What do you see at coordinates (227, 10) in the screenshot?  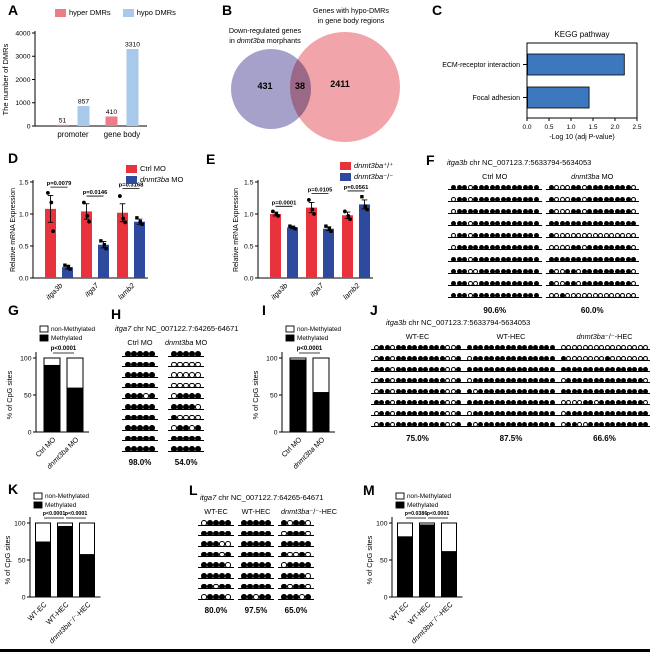 I see `panel-b-label: B` at bounding box center [227, 10].